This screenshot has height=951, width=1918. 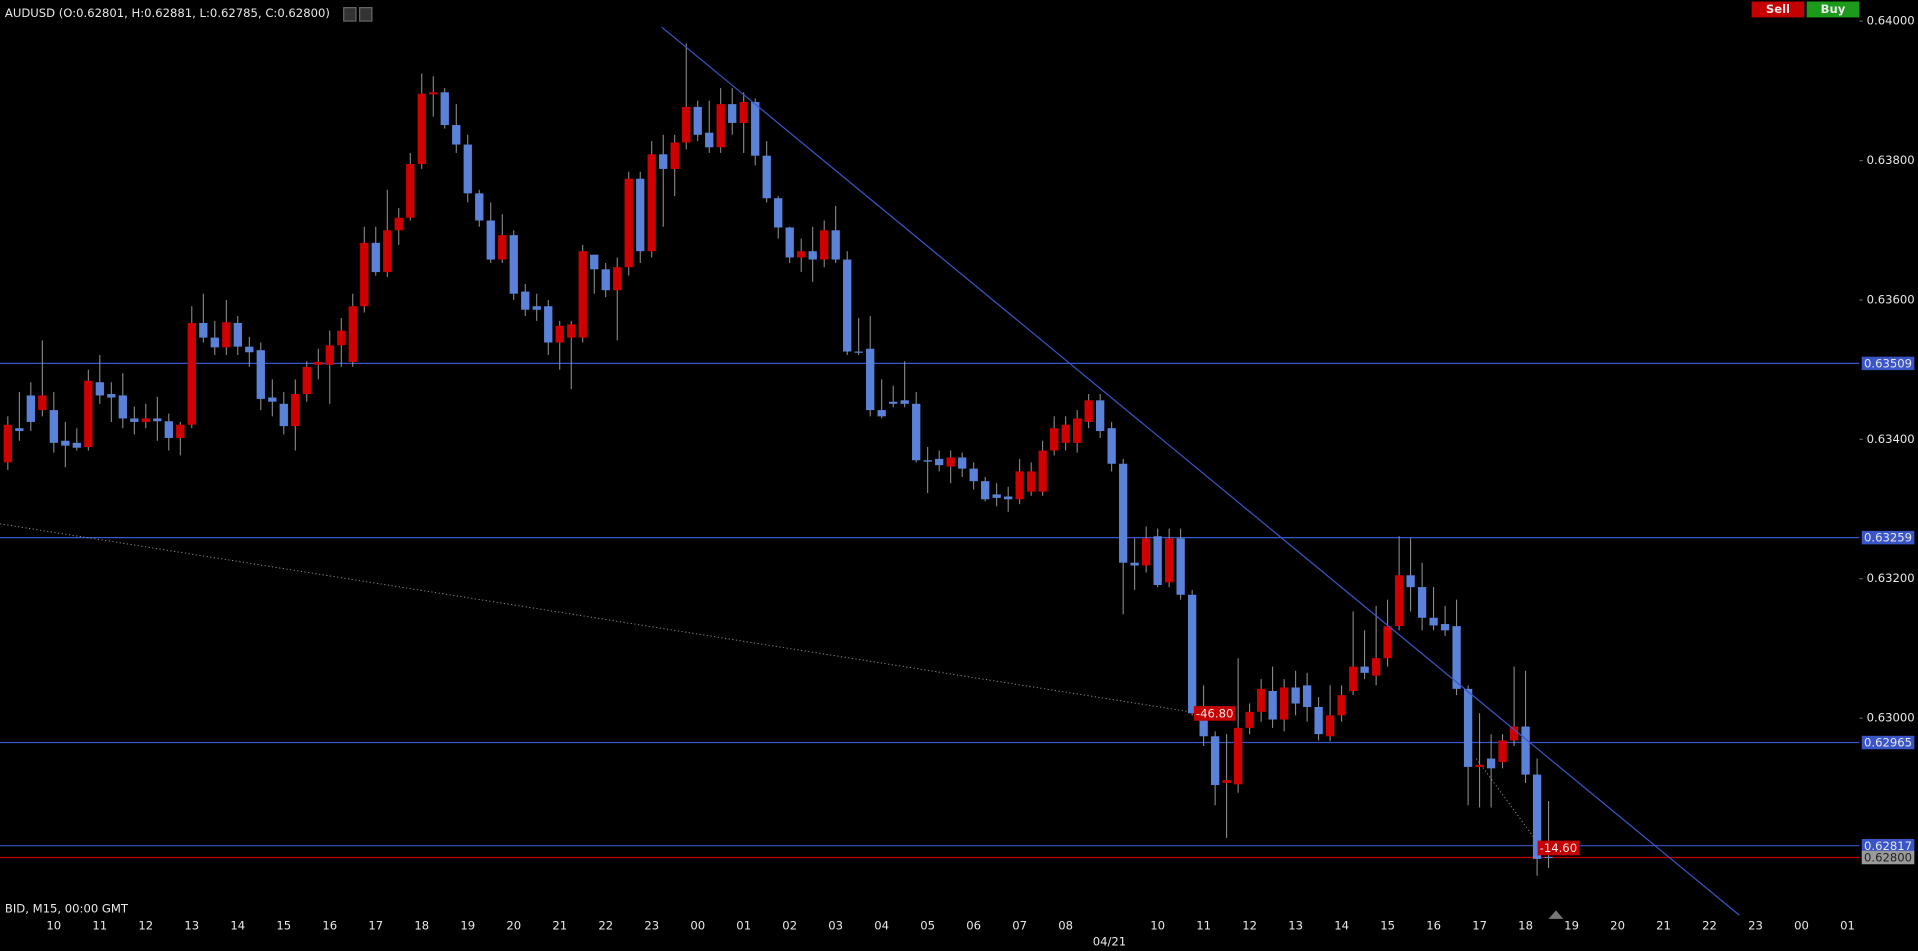 I want to click on buy-button-label: Buy, so click(x=1833, y=9).